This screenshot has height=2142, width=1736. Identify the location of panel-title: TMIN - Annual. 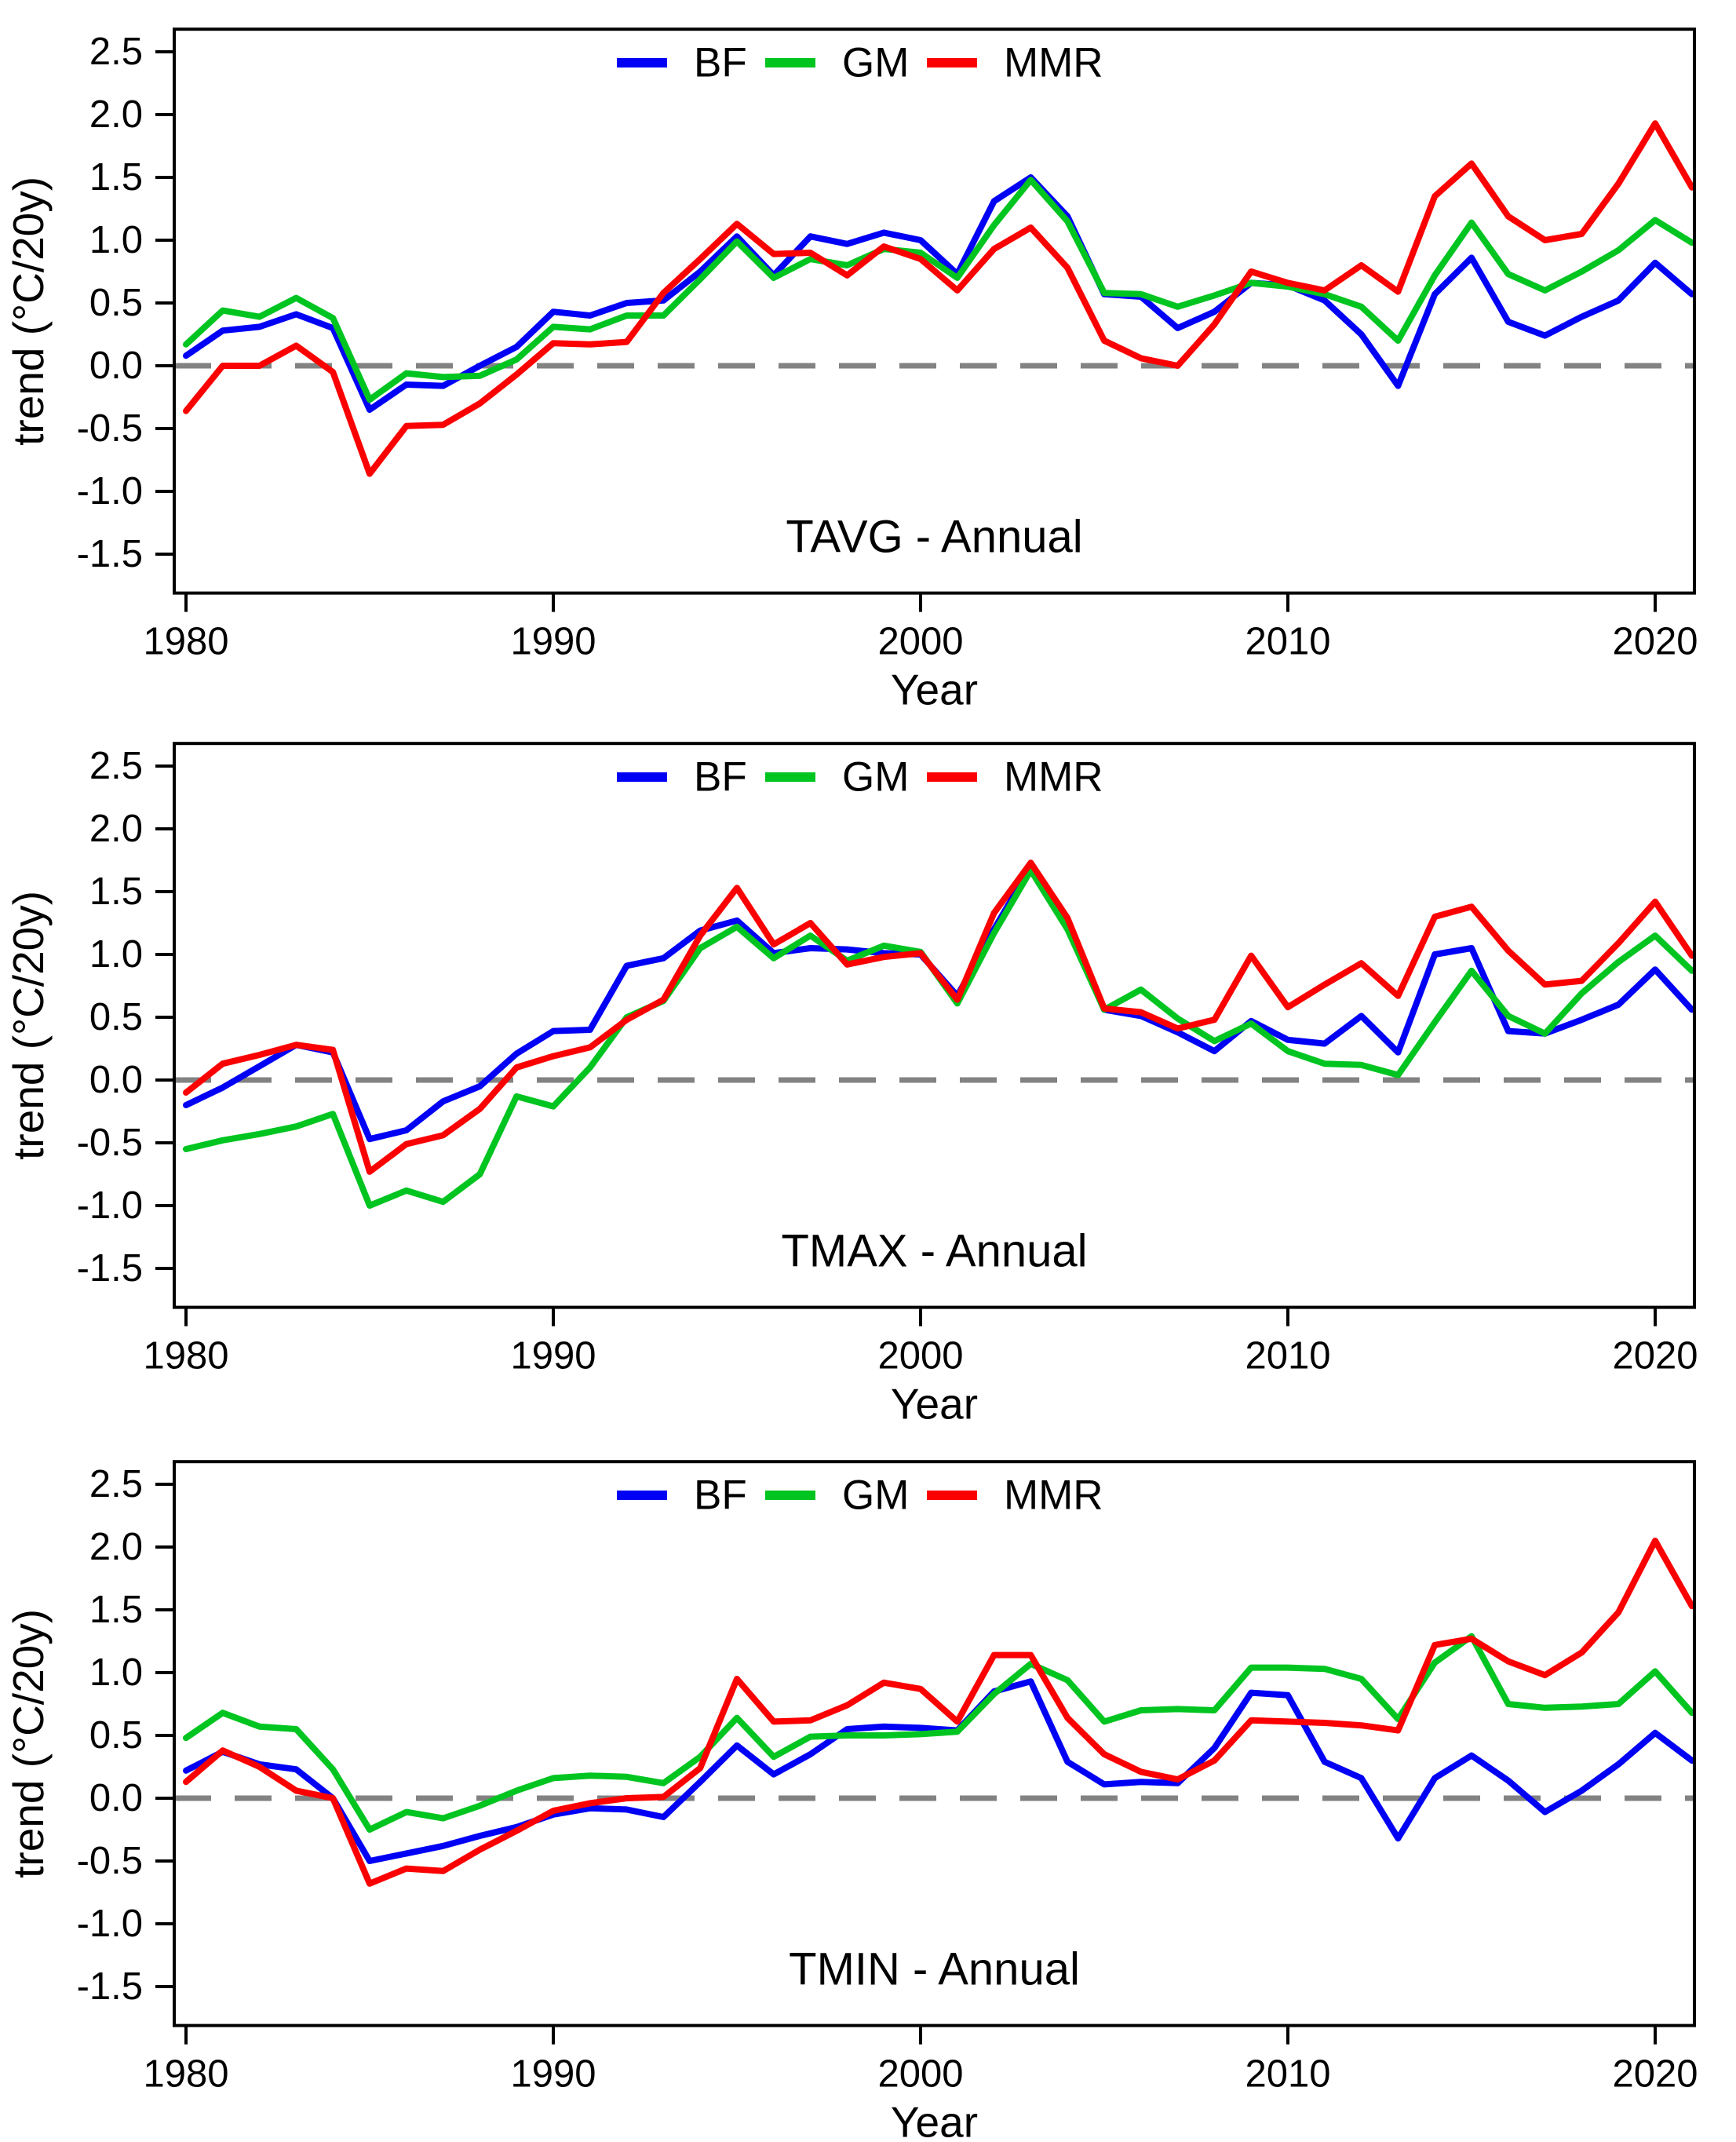
(934, 1969).